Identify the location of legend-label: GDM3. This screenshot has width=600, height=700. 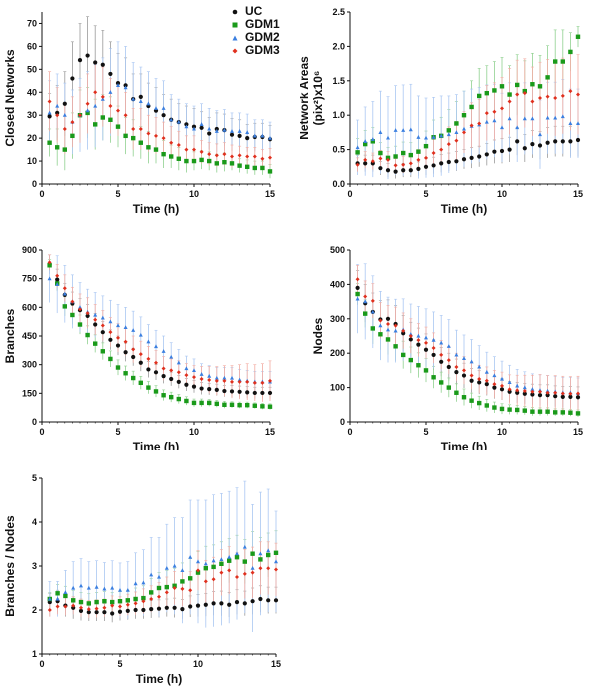
(262, 50).